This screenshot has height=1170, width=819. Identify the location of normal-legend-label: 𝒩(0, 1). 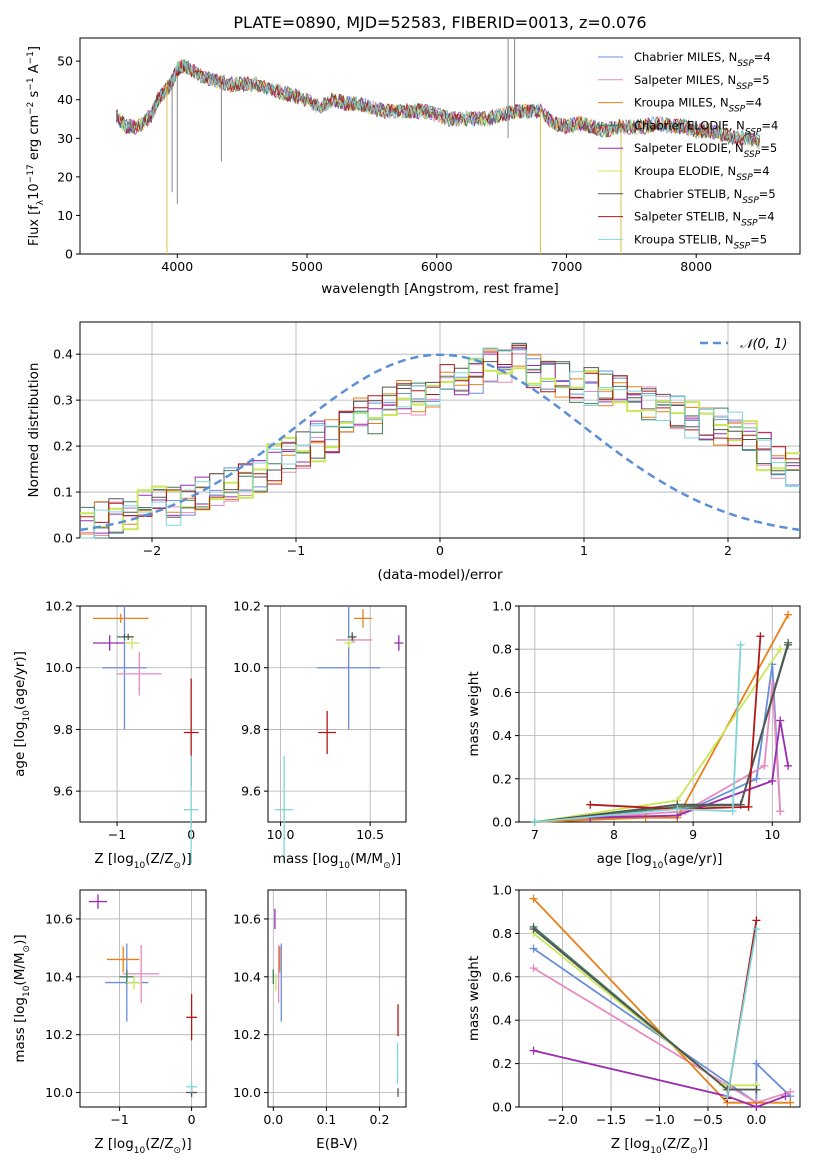
(763, 344).